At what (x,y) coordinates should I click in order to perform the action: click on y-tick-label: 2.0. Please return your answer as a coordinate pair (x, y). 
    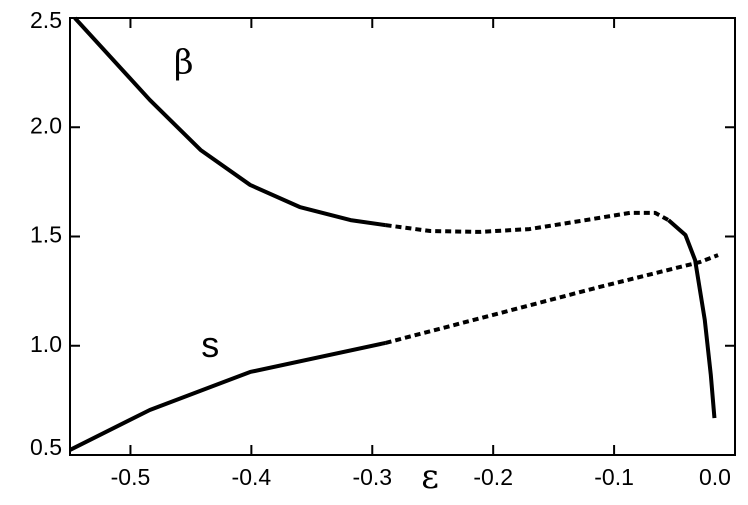
    Looking at the image, I should click on (46, 125).